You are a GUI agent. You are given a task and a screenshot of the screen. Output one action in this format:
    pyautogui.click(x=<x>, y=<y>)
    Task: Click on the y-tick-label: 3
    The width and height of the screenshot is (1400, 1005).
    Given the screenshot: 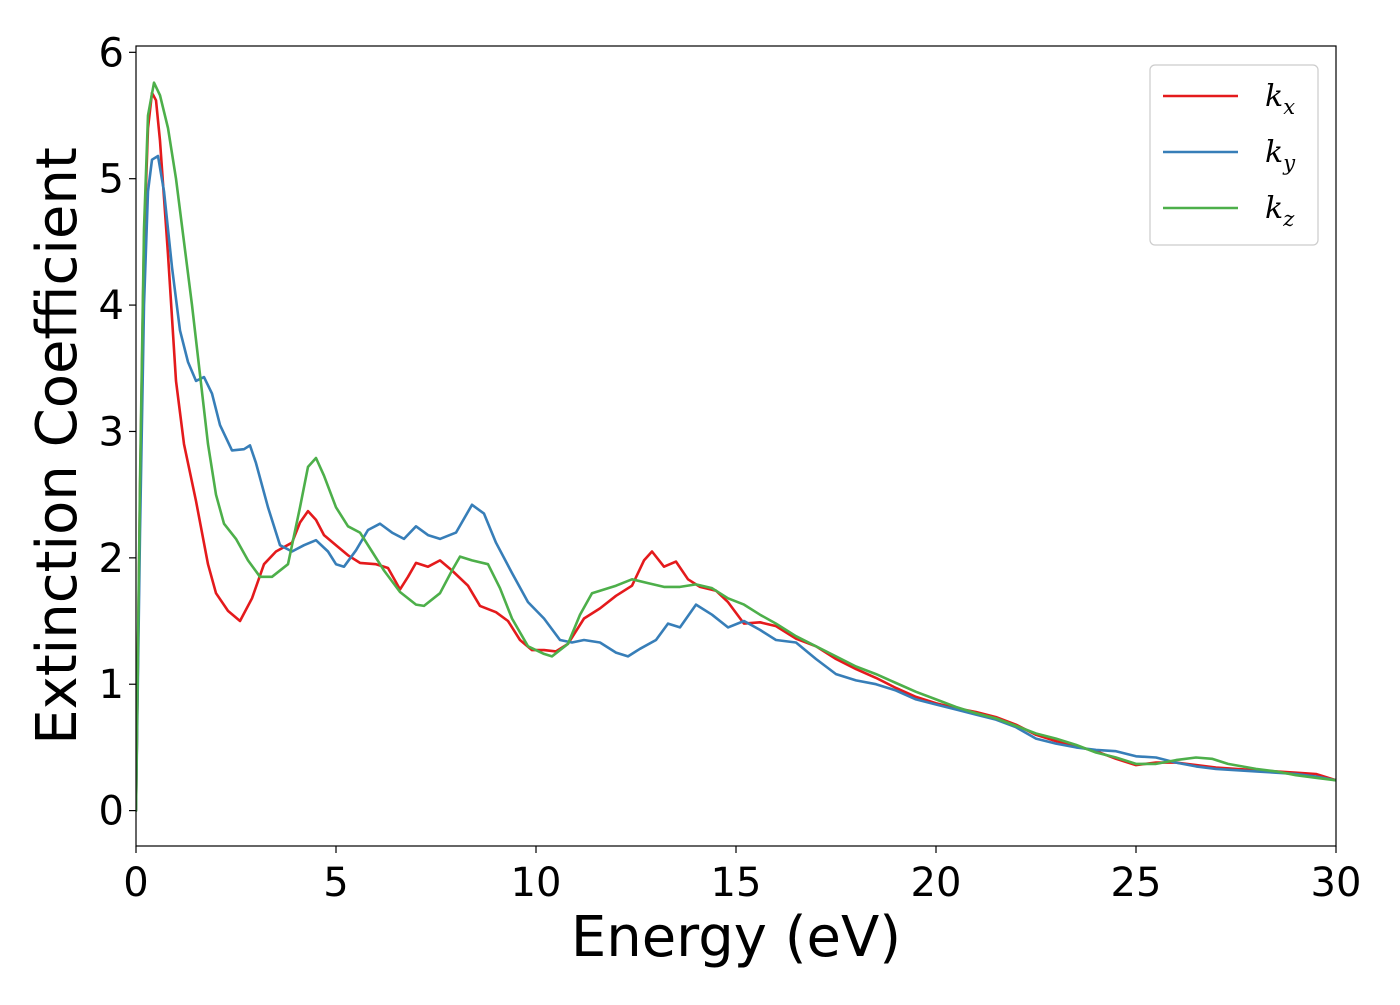 What is the action you would take?
    pyautogui.click(x=111, y=432)
    